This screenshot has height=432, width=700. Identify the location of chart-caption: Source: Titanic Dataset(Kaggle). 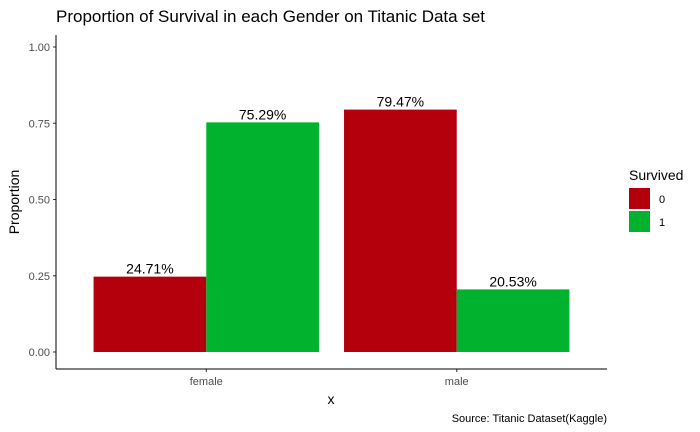
(529, 419).